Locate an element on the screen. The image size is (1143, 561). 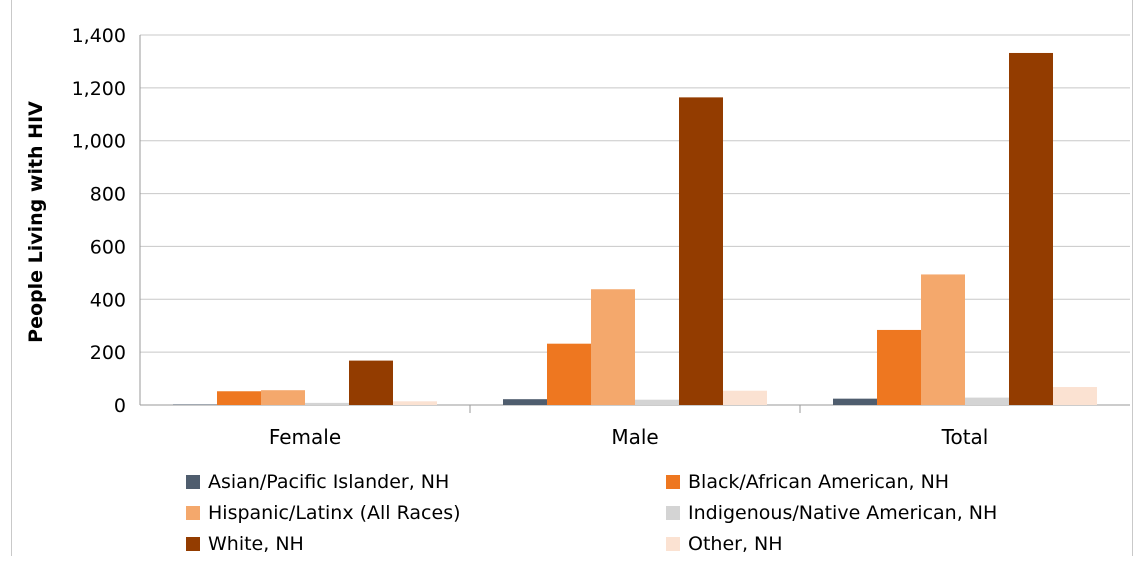
legend-item: Hispanic/Latinx (All Races) is located at coordinates (323, 513).